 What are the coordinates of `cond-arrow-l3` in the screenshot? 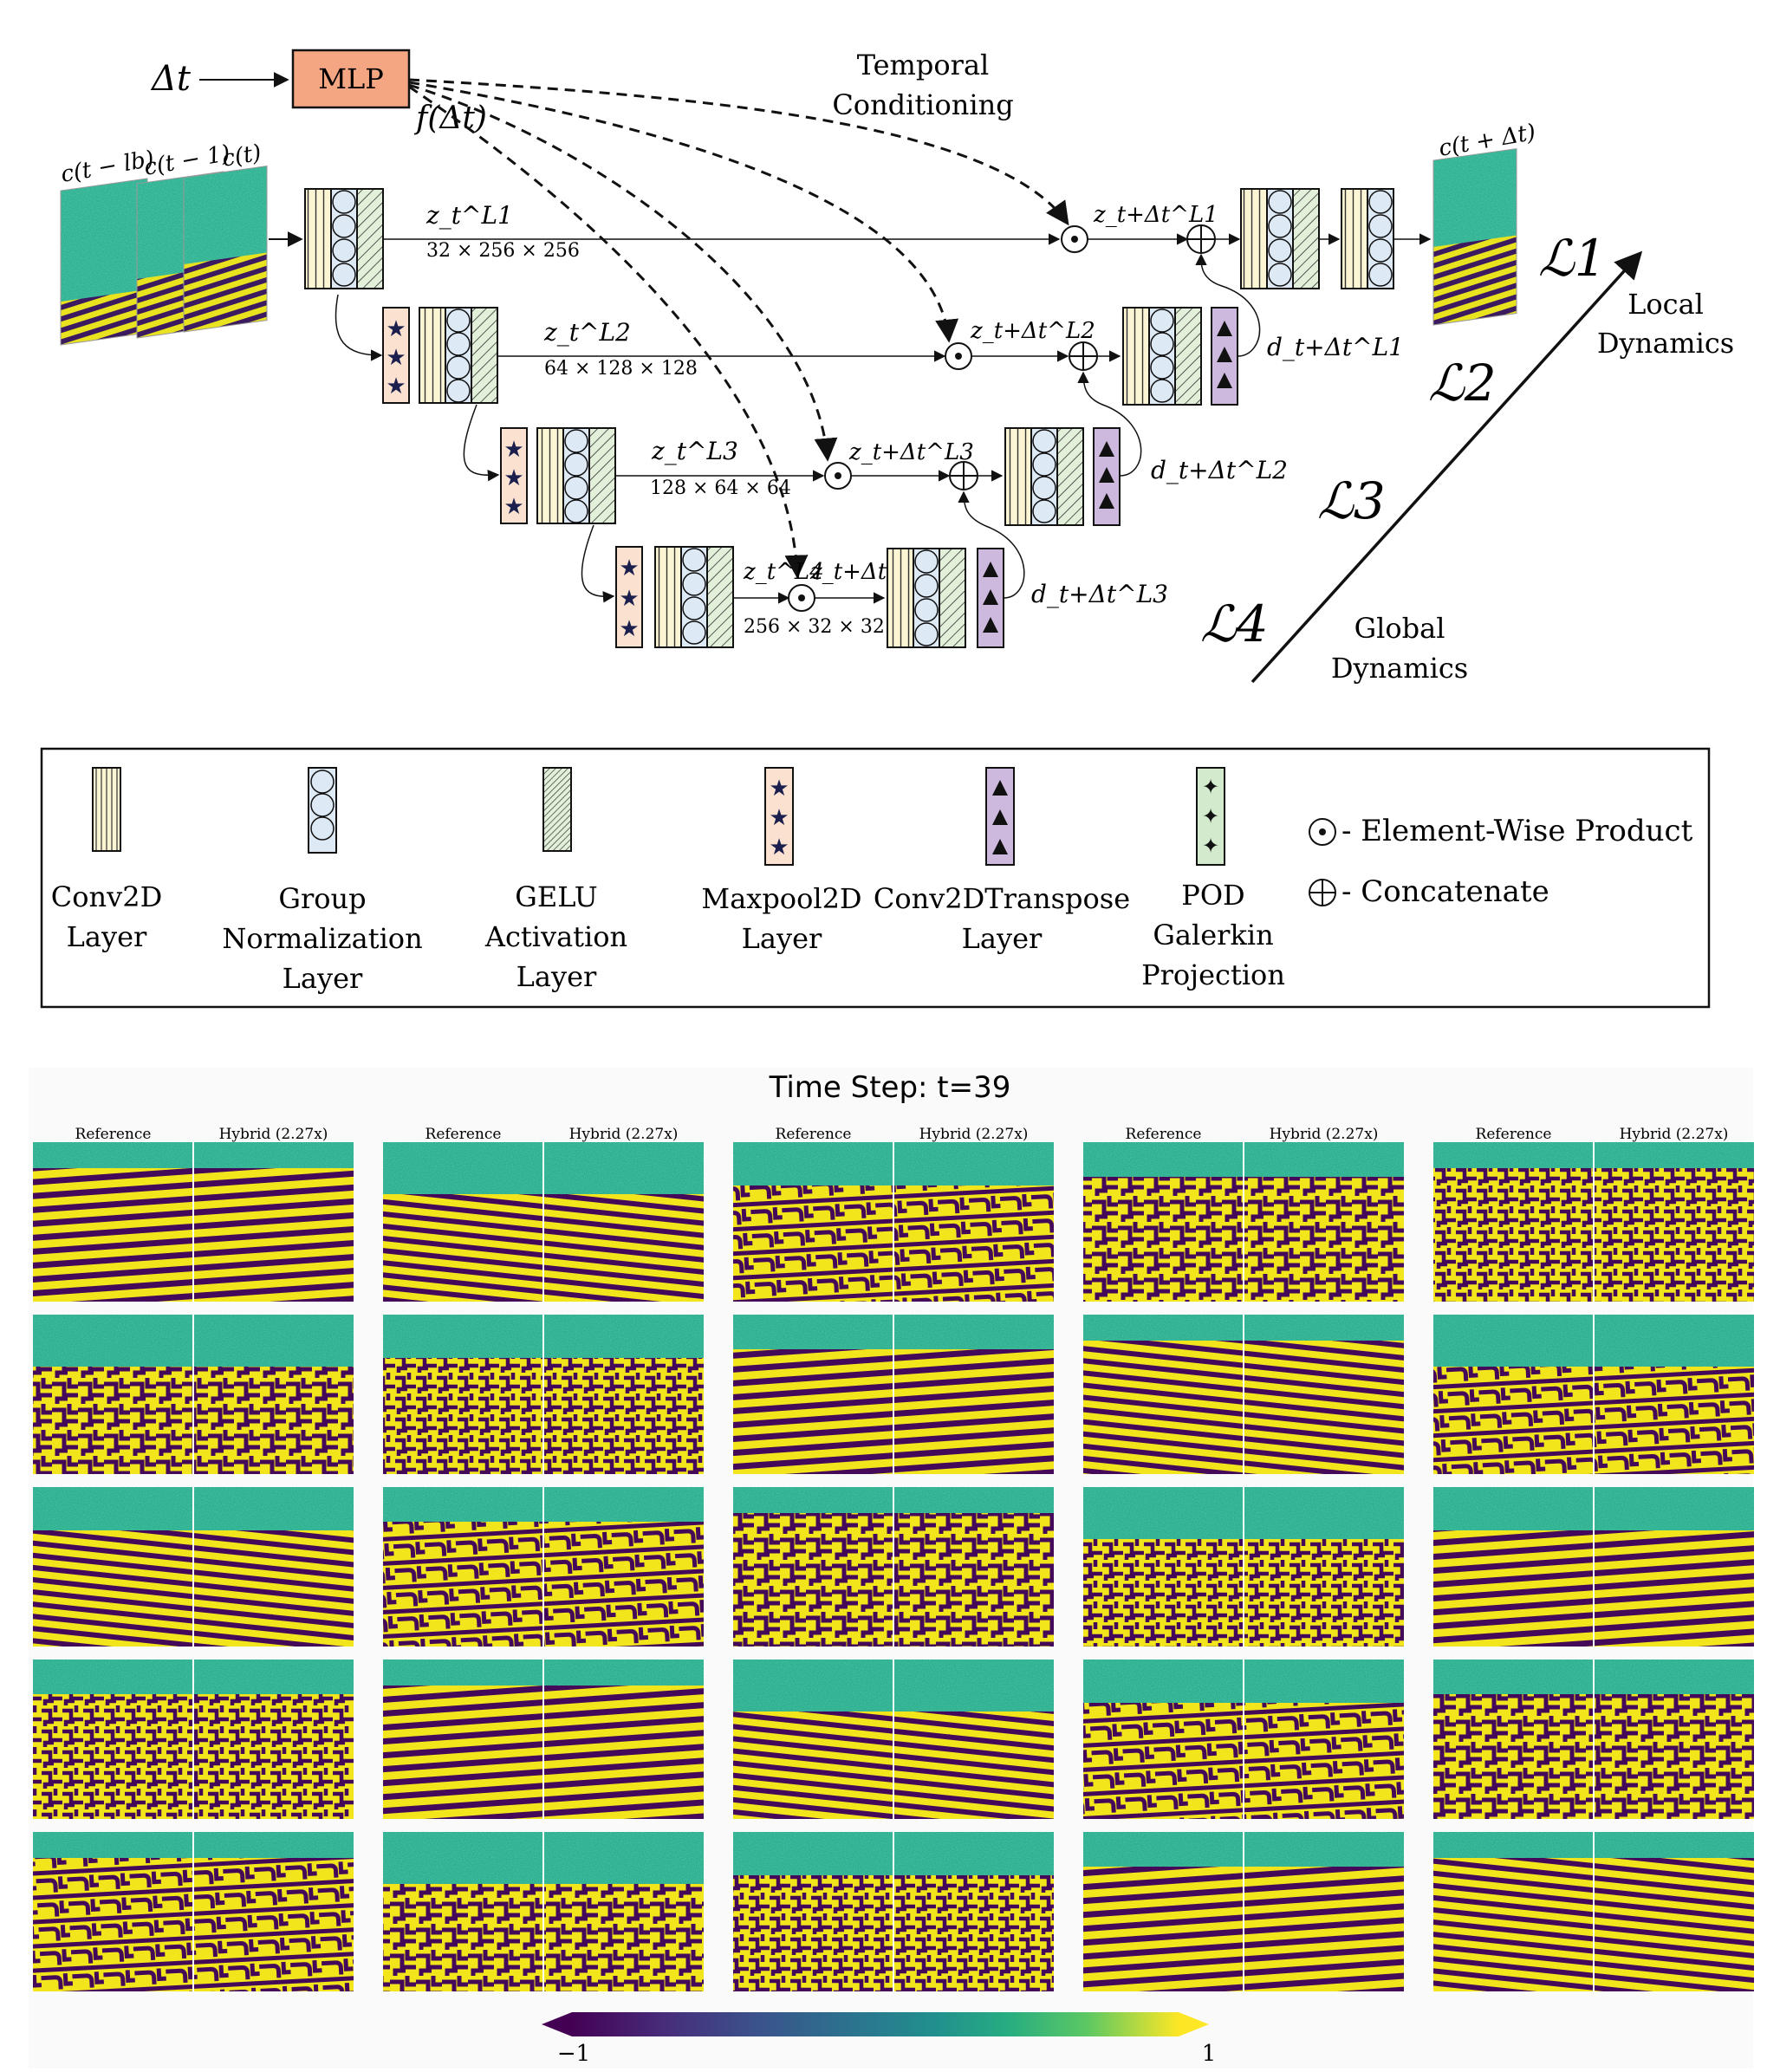 It's located at (623, 272).